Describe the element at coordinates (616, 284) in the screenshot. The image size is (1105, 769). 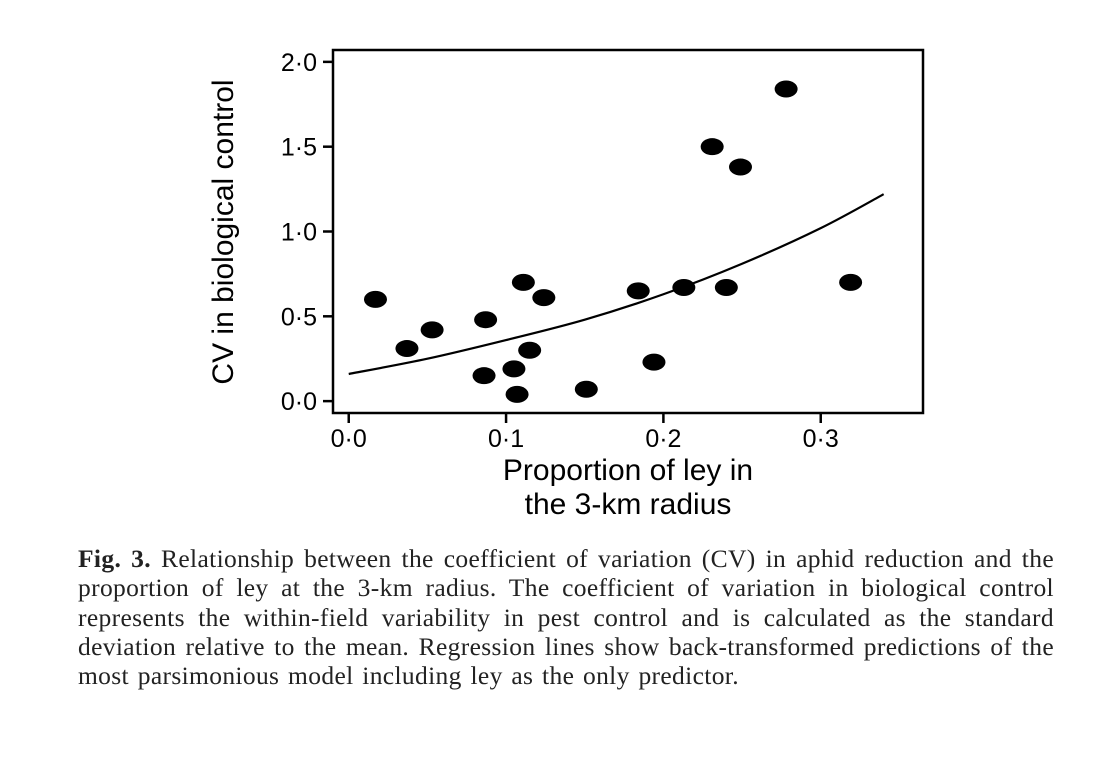
I see `regression-line` at that location.